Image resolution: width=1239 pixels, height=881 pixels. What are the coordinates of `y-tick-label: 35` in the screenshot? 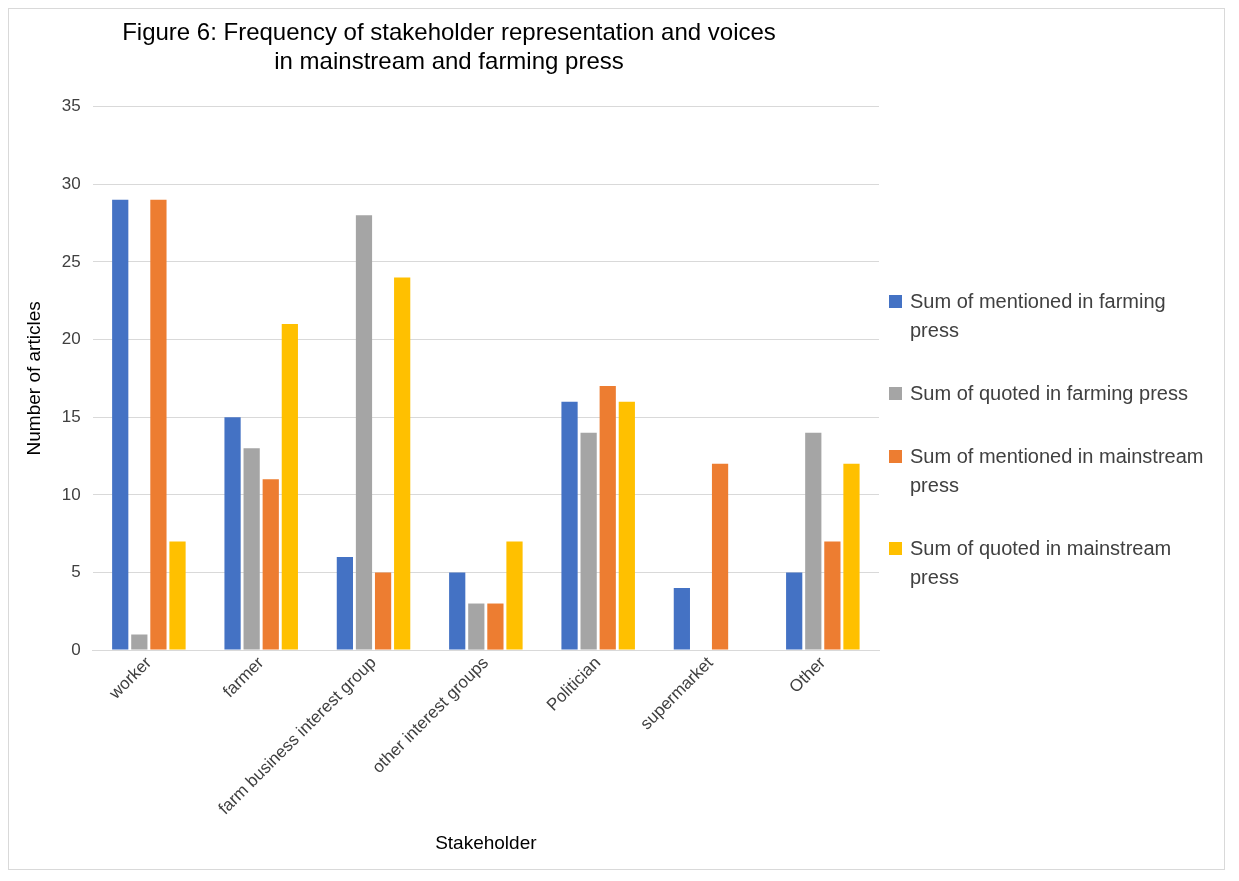 It's located at (71, 106).